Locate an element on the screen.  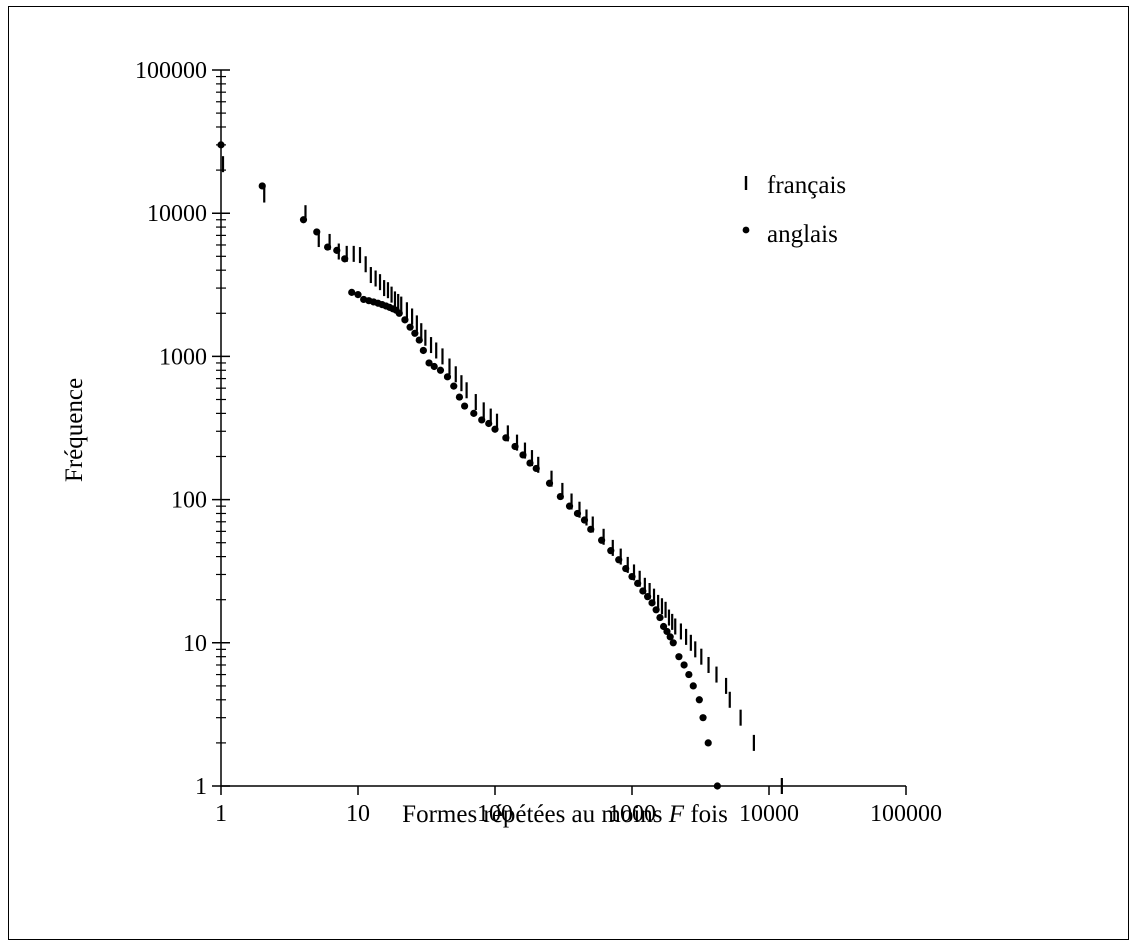
x-axis-title-variable: F is located at coordinates (676, 814).